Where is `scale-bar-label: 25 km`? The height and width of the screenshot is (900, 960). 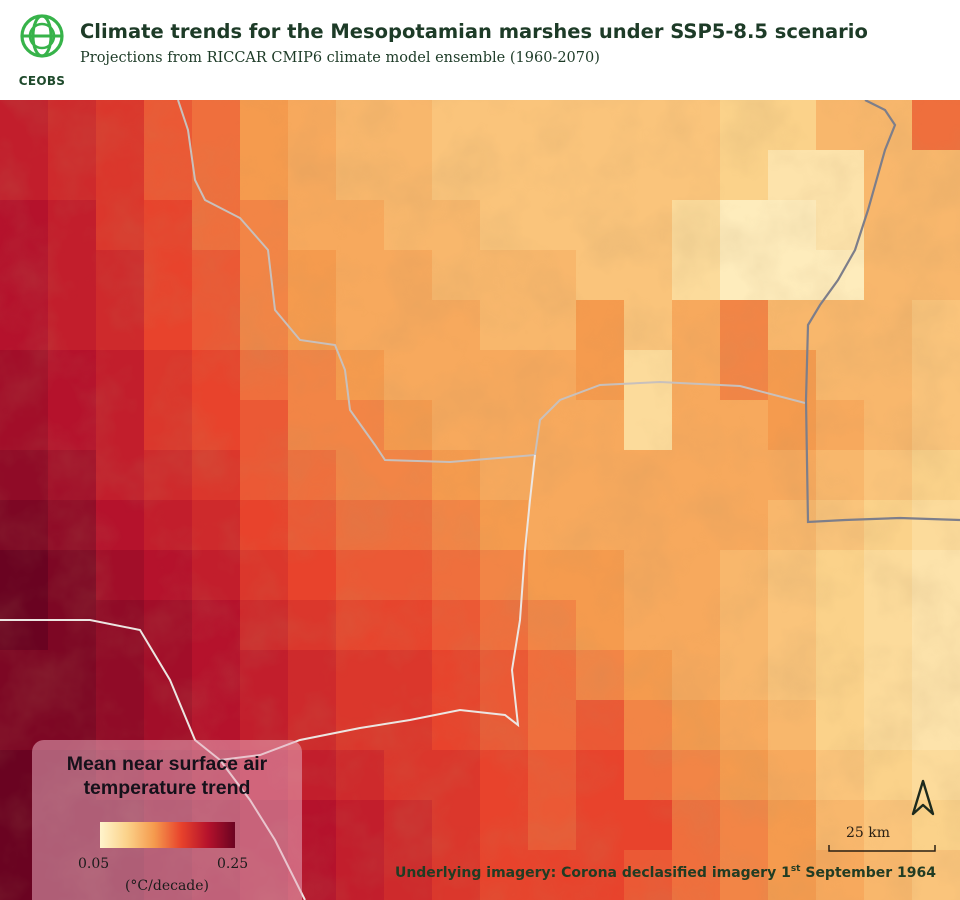
scale-bar-label: 25 km is located at coordinates (868, 833).